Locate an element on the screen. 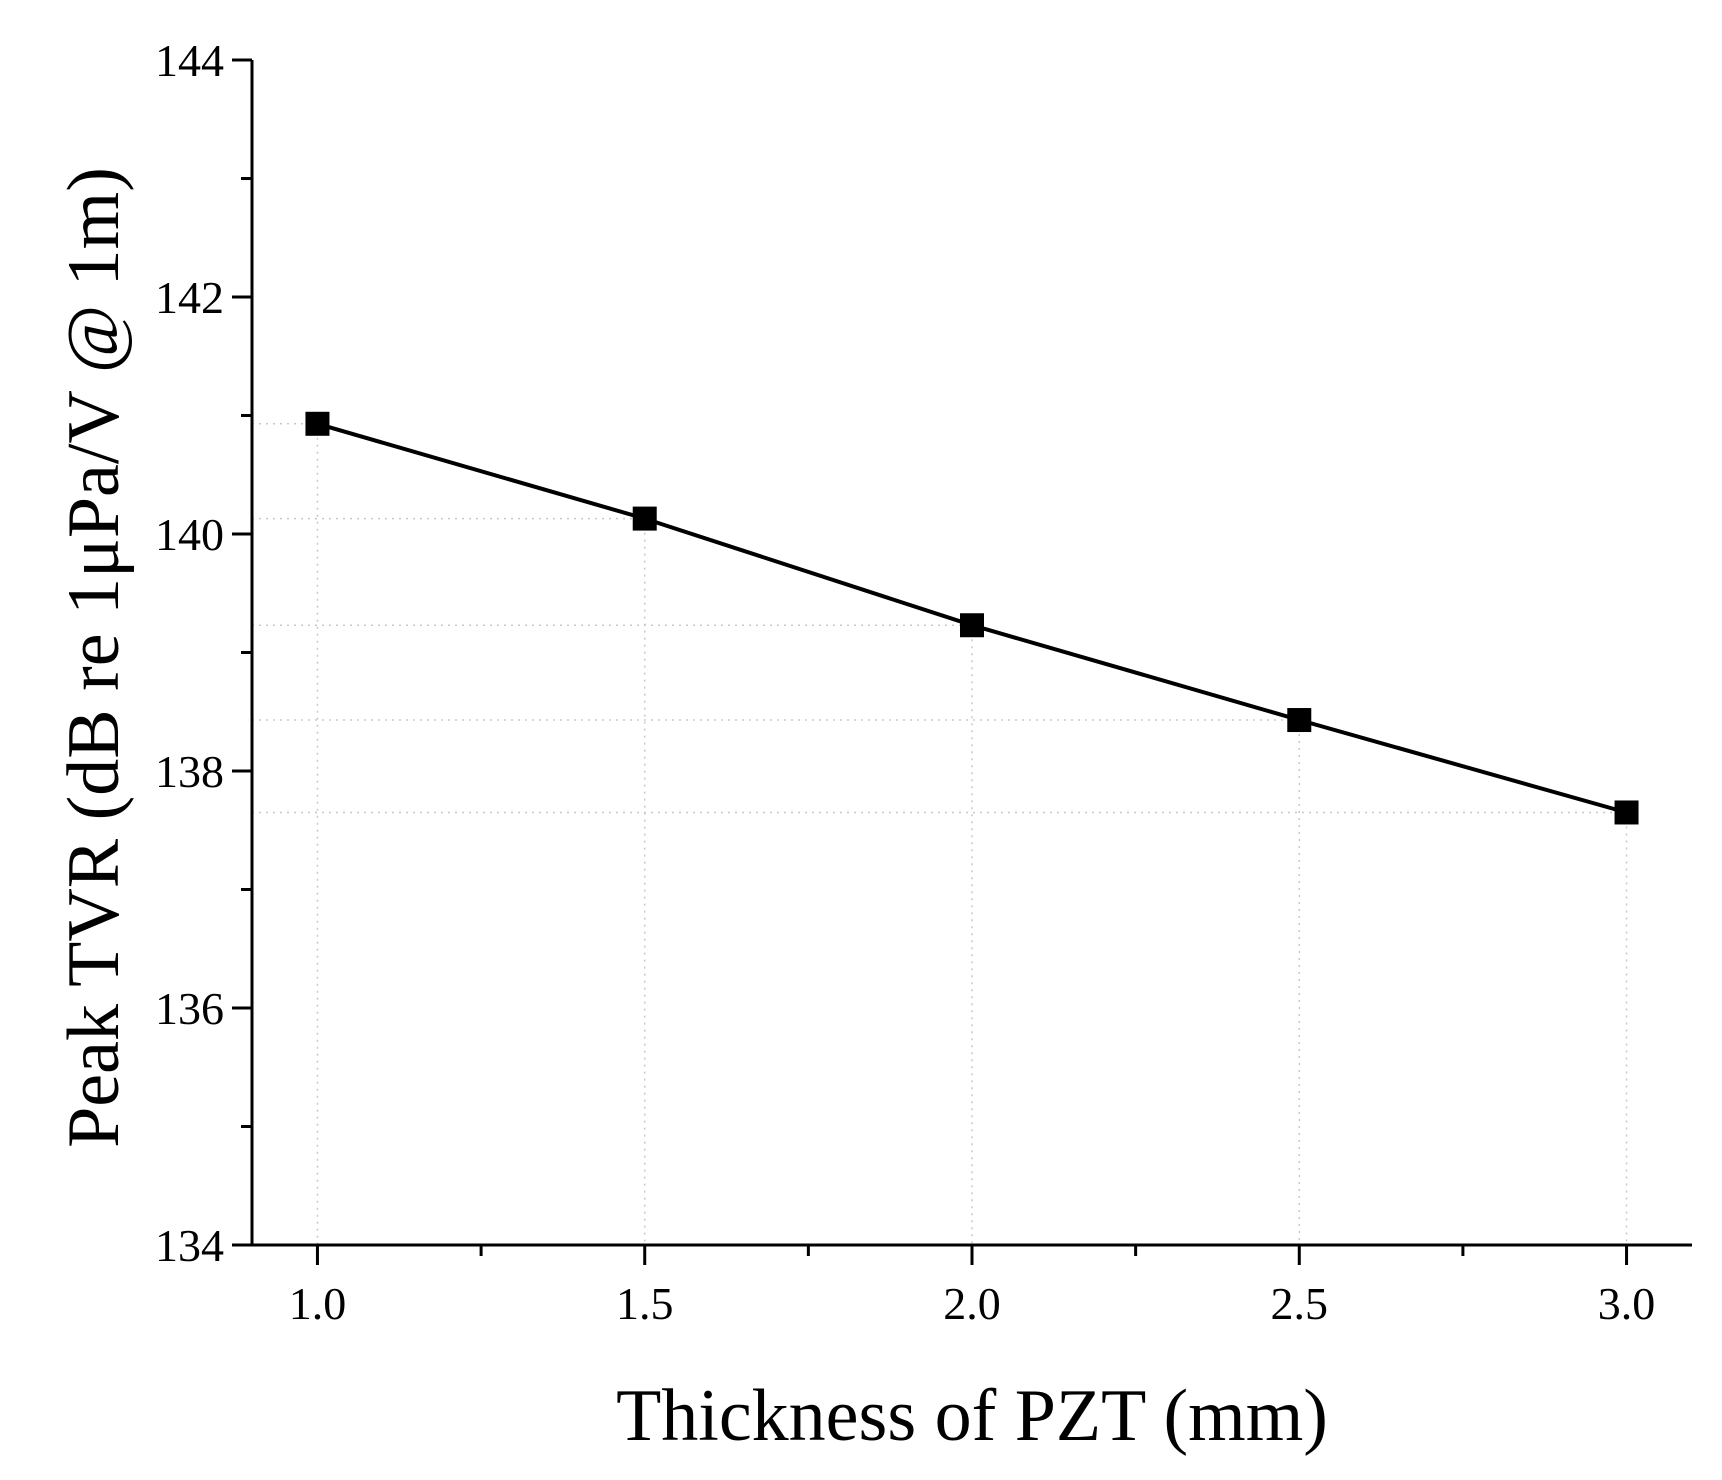 The width and height of the screenshot is (1722, 1480). y-axis-title: Peak TVR (dB re 1μPa/V @ 1m) is located at coordinates (94, 657).